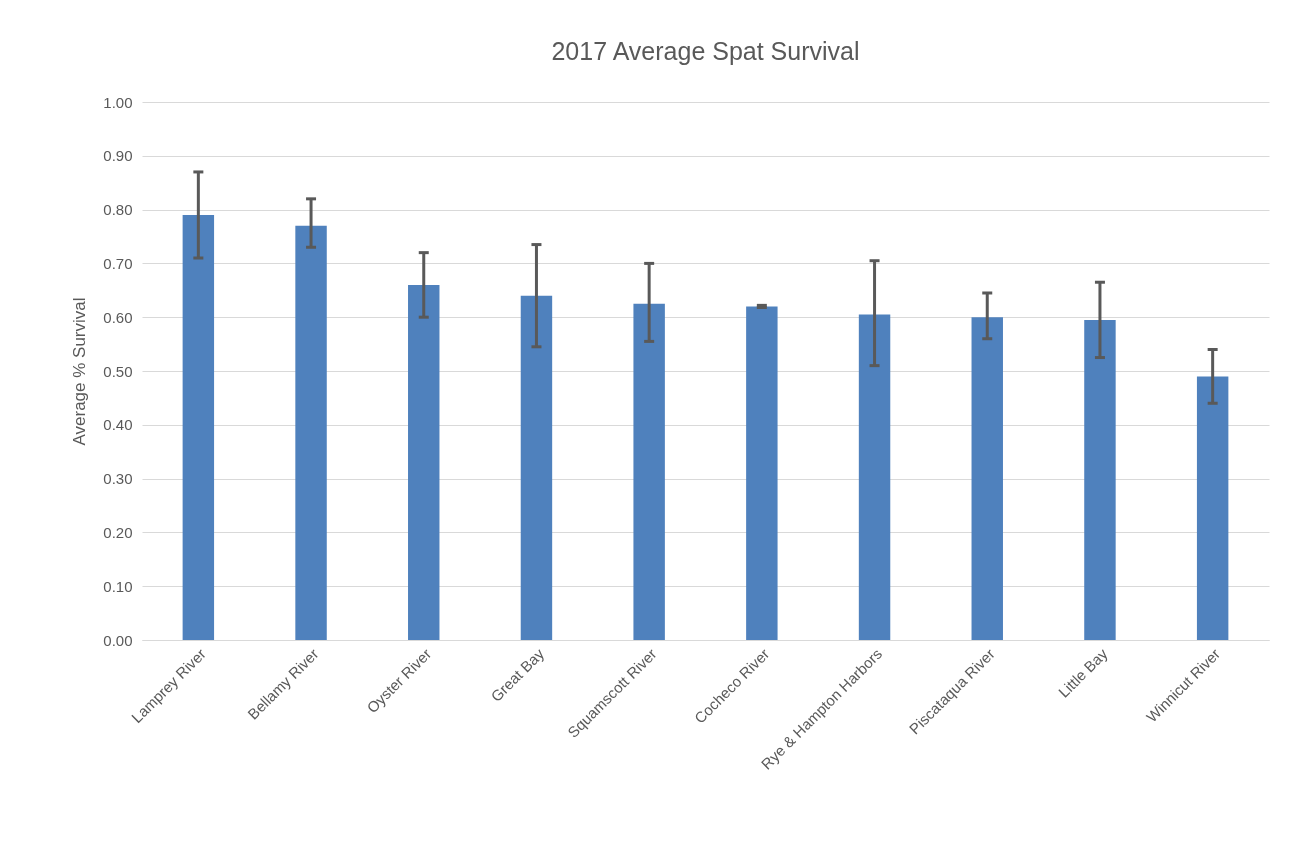  I want to click on y-tick-label: 0.50, so click(118, 371).